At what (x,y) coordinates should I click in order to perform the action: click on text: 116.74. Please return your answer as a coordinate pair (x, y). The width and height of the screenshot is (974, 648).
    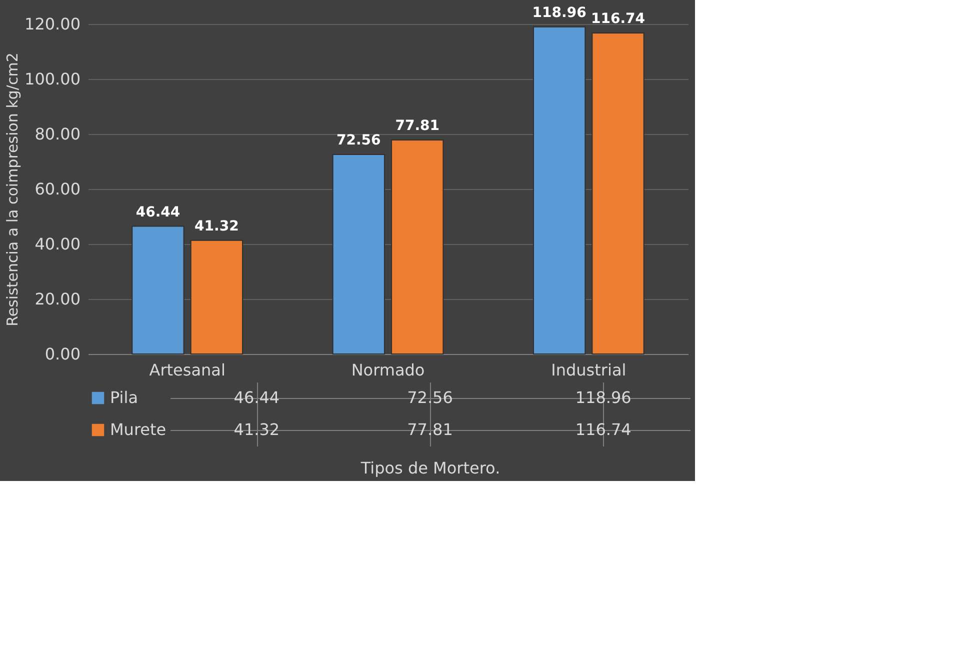
    Looking at the image, I should click on (618, 18).